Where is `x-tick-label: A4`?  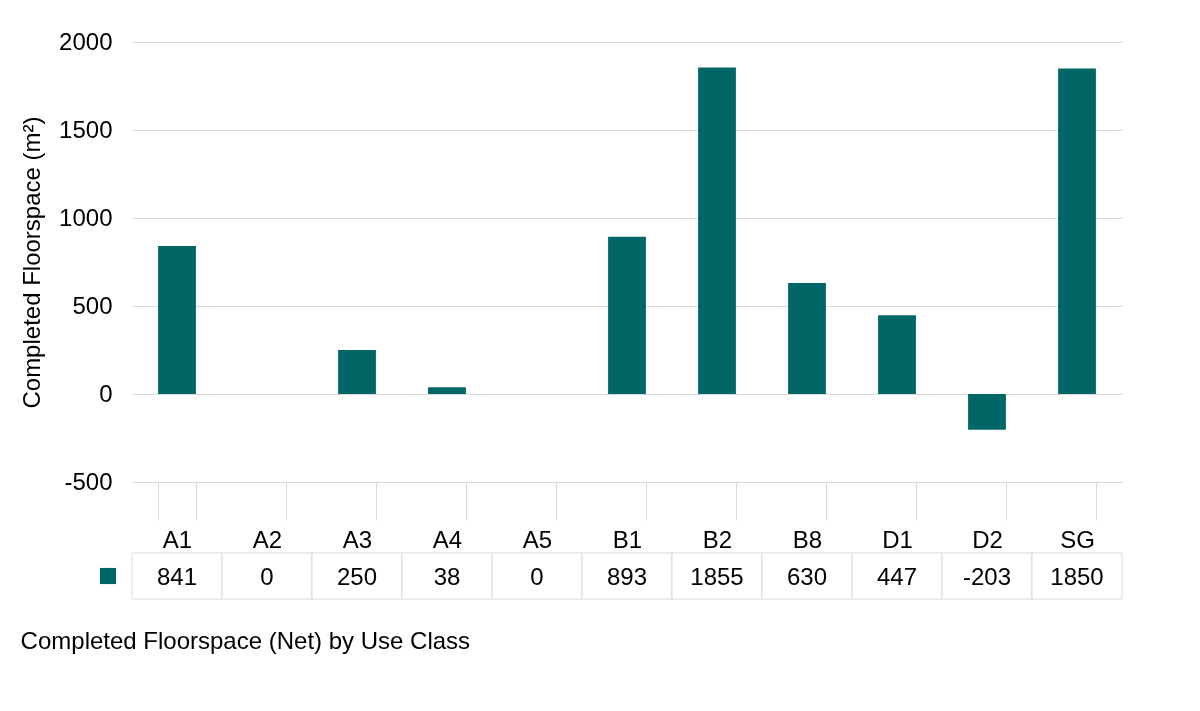 x-tick-label: A4 is located at coordinates (447, 539).